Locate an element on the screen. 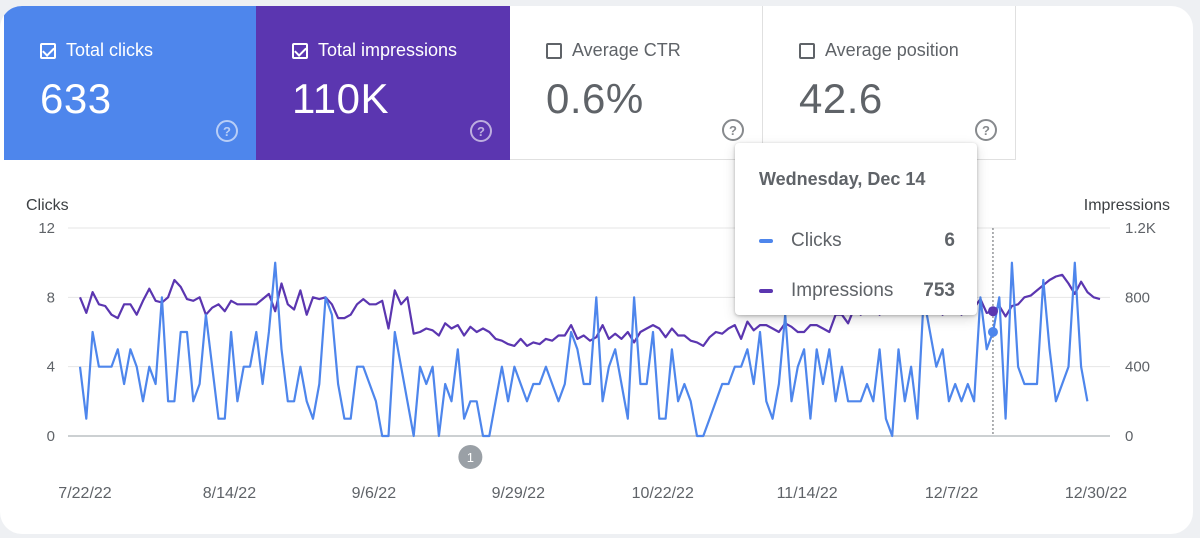 This screenshot has width=1200, height=538. metric-label: Total impressions is located at coordinates (388, 50).